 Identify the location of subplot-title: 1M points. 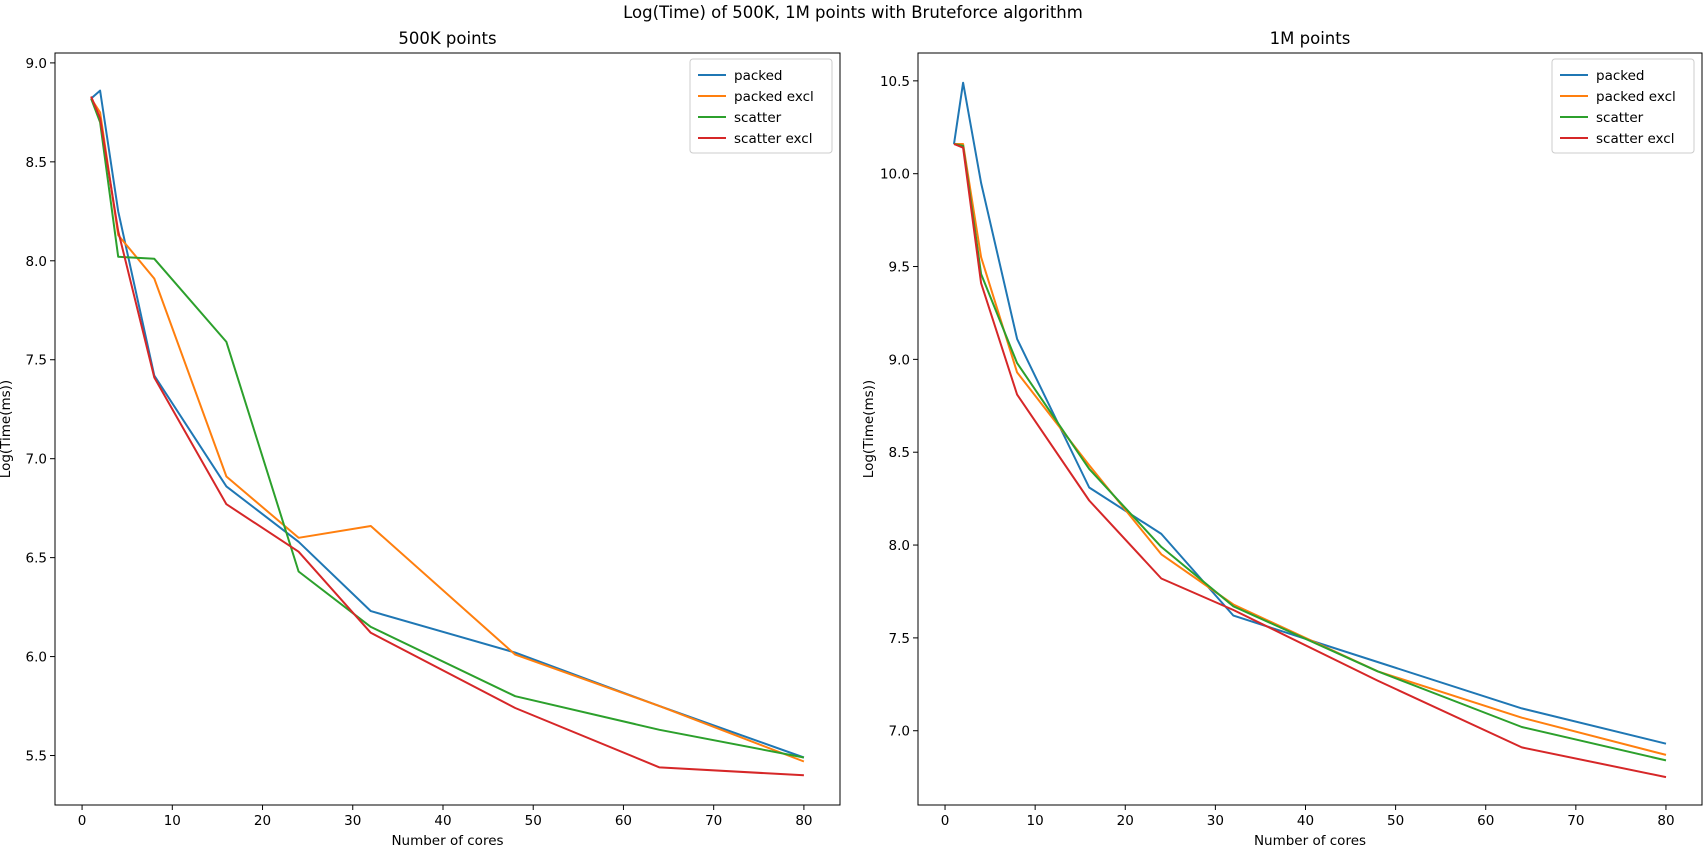
(1310, 38).